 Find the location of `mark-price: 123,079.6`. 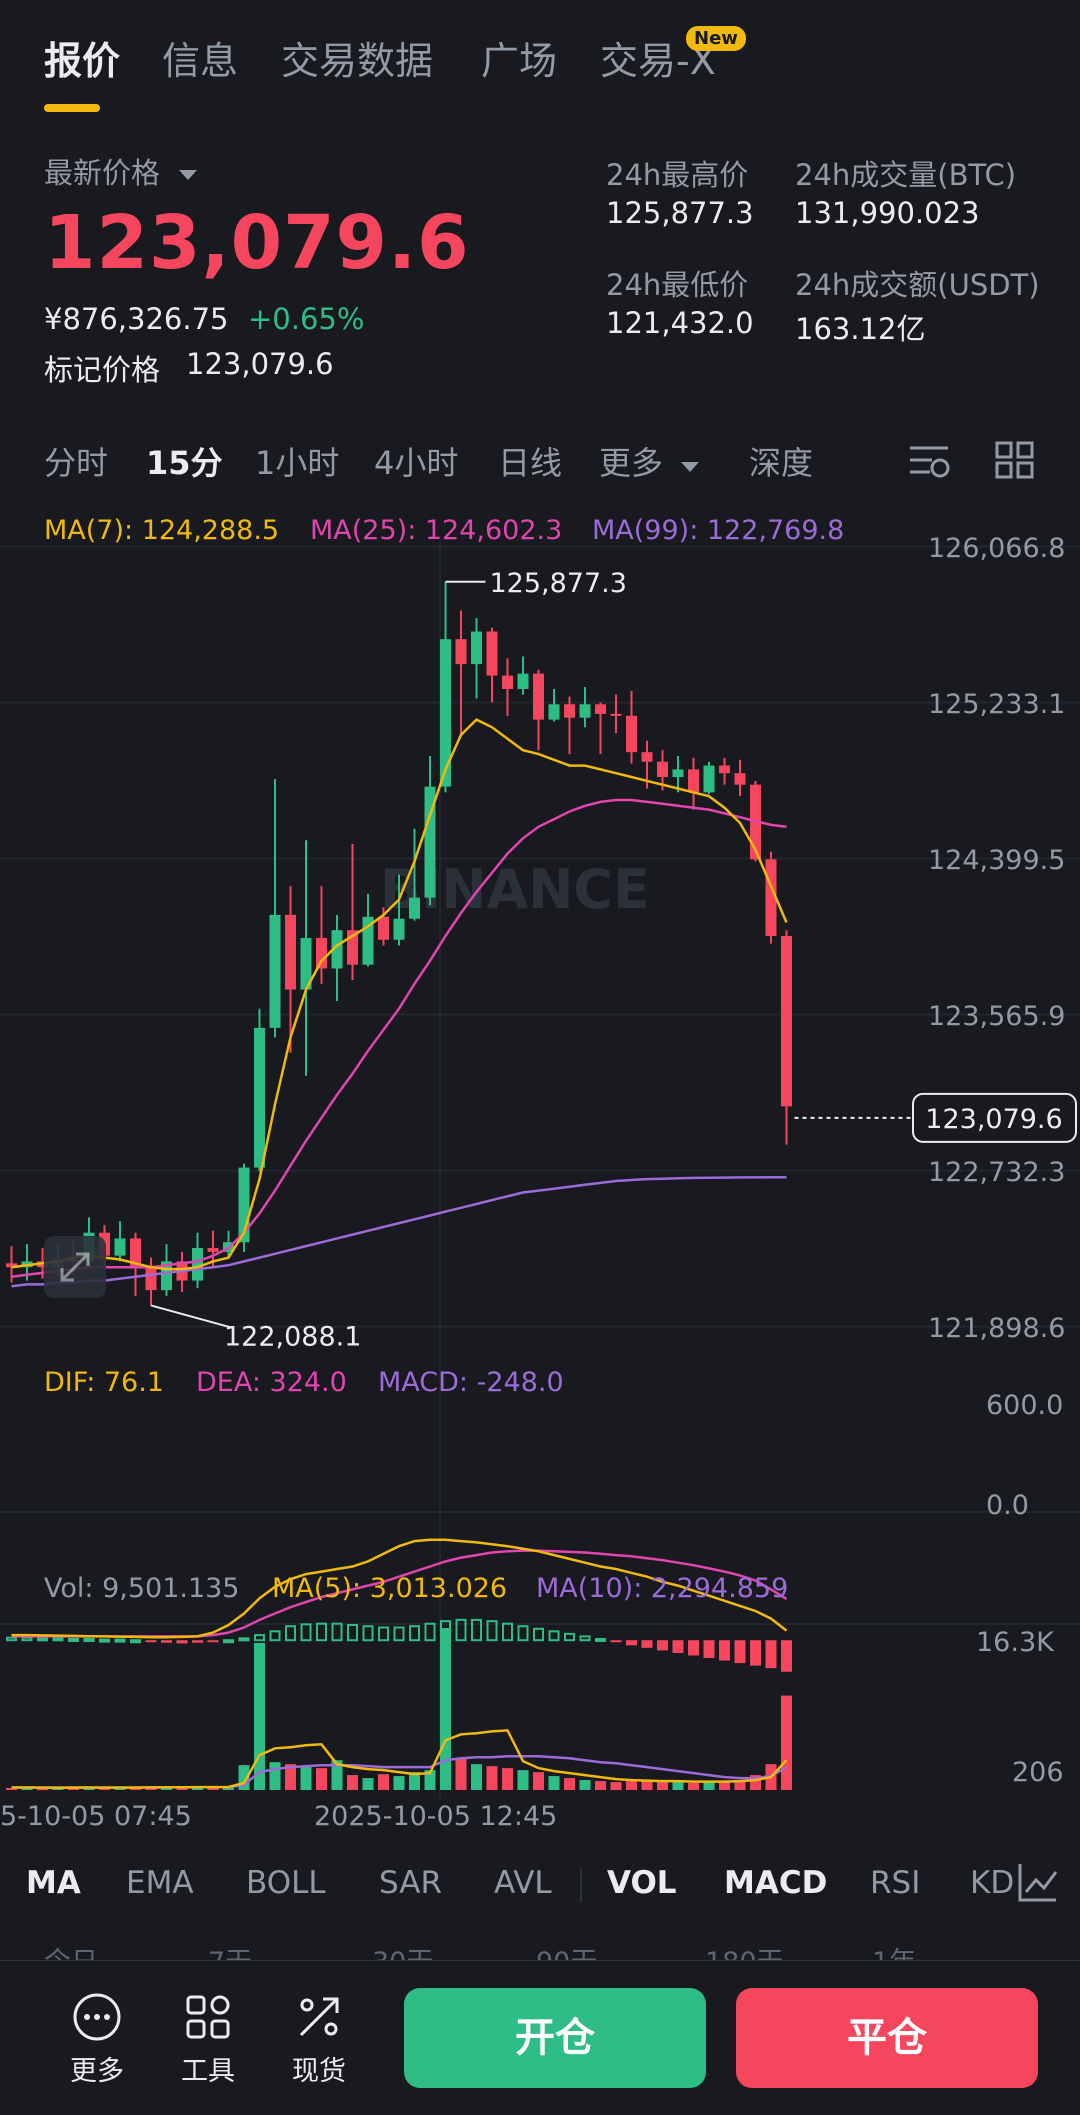

mark-price: 123,079.6 is located at coordinates (260, 364).